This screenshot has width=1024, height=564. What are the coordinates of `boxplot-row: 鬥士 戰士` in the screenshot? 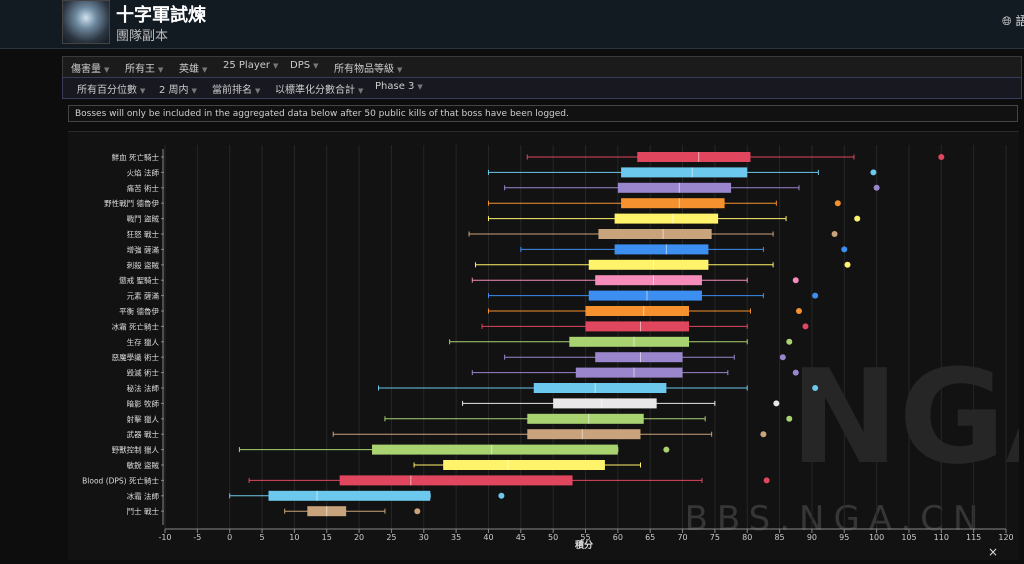 It's located at (274, 511).